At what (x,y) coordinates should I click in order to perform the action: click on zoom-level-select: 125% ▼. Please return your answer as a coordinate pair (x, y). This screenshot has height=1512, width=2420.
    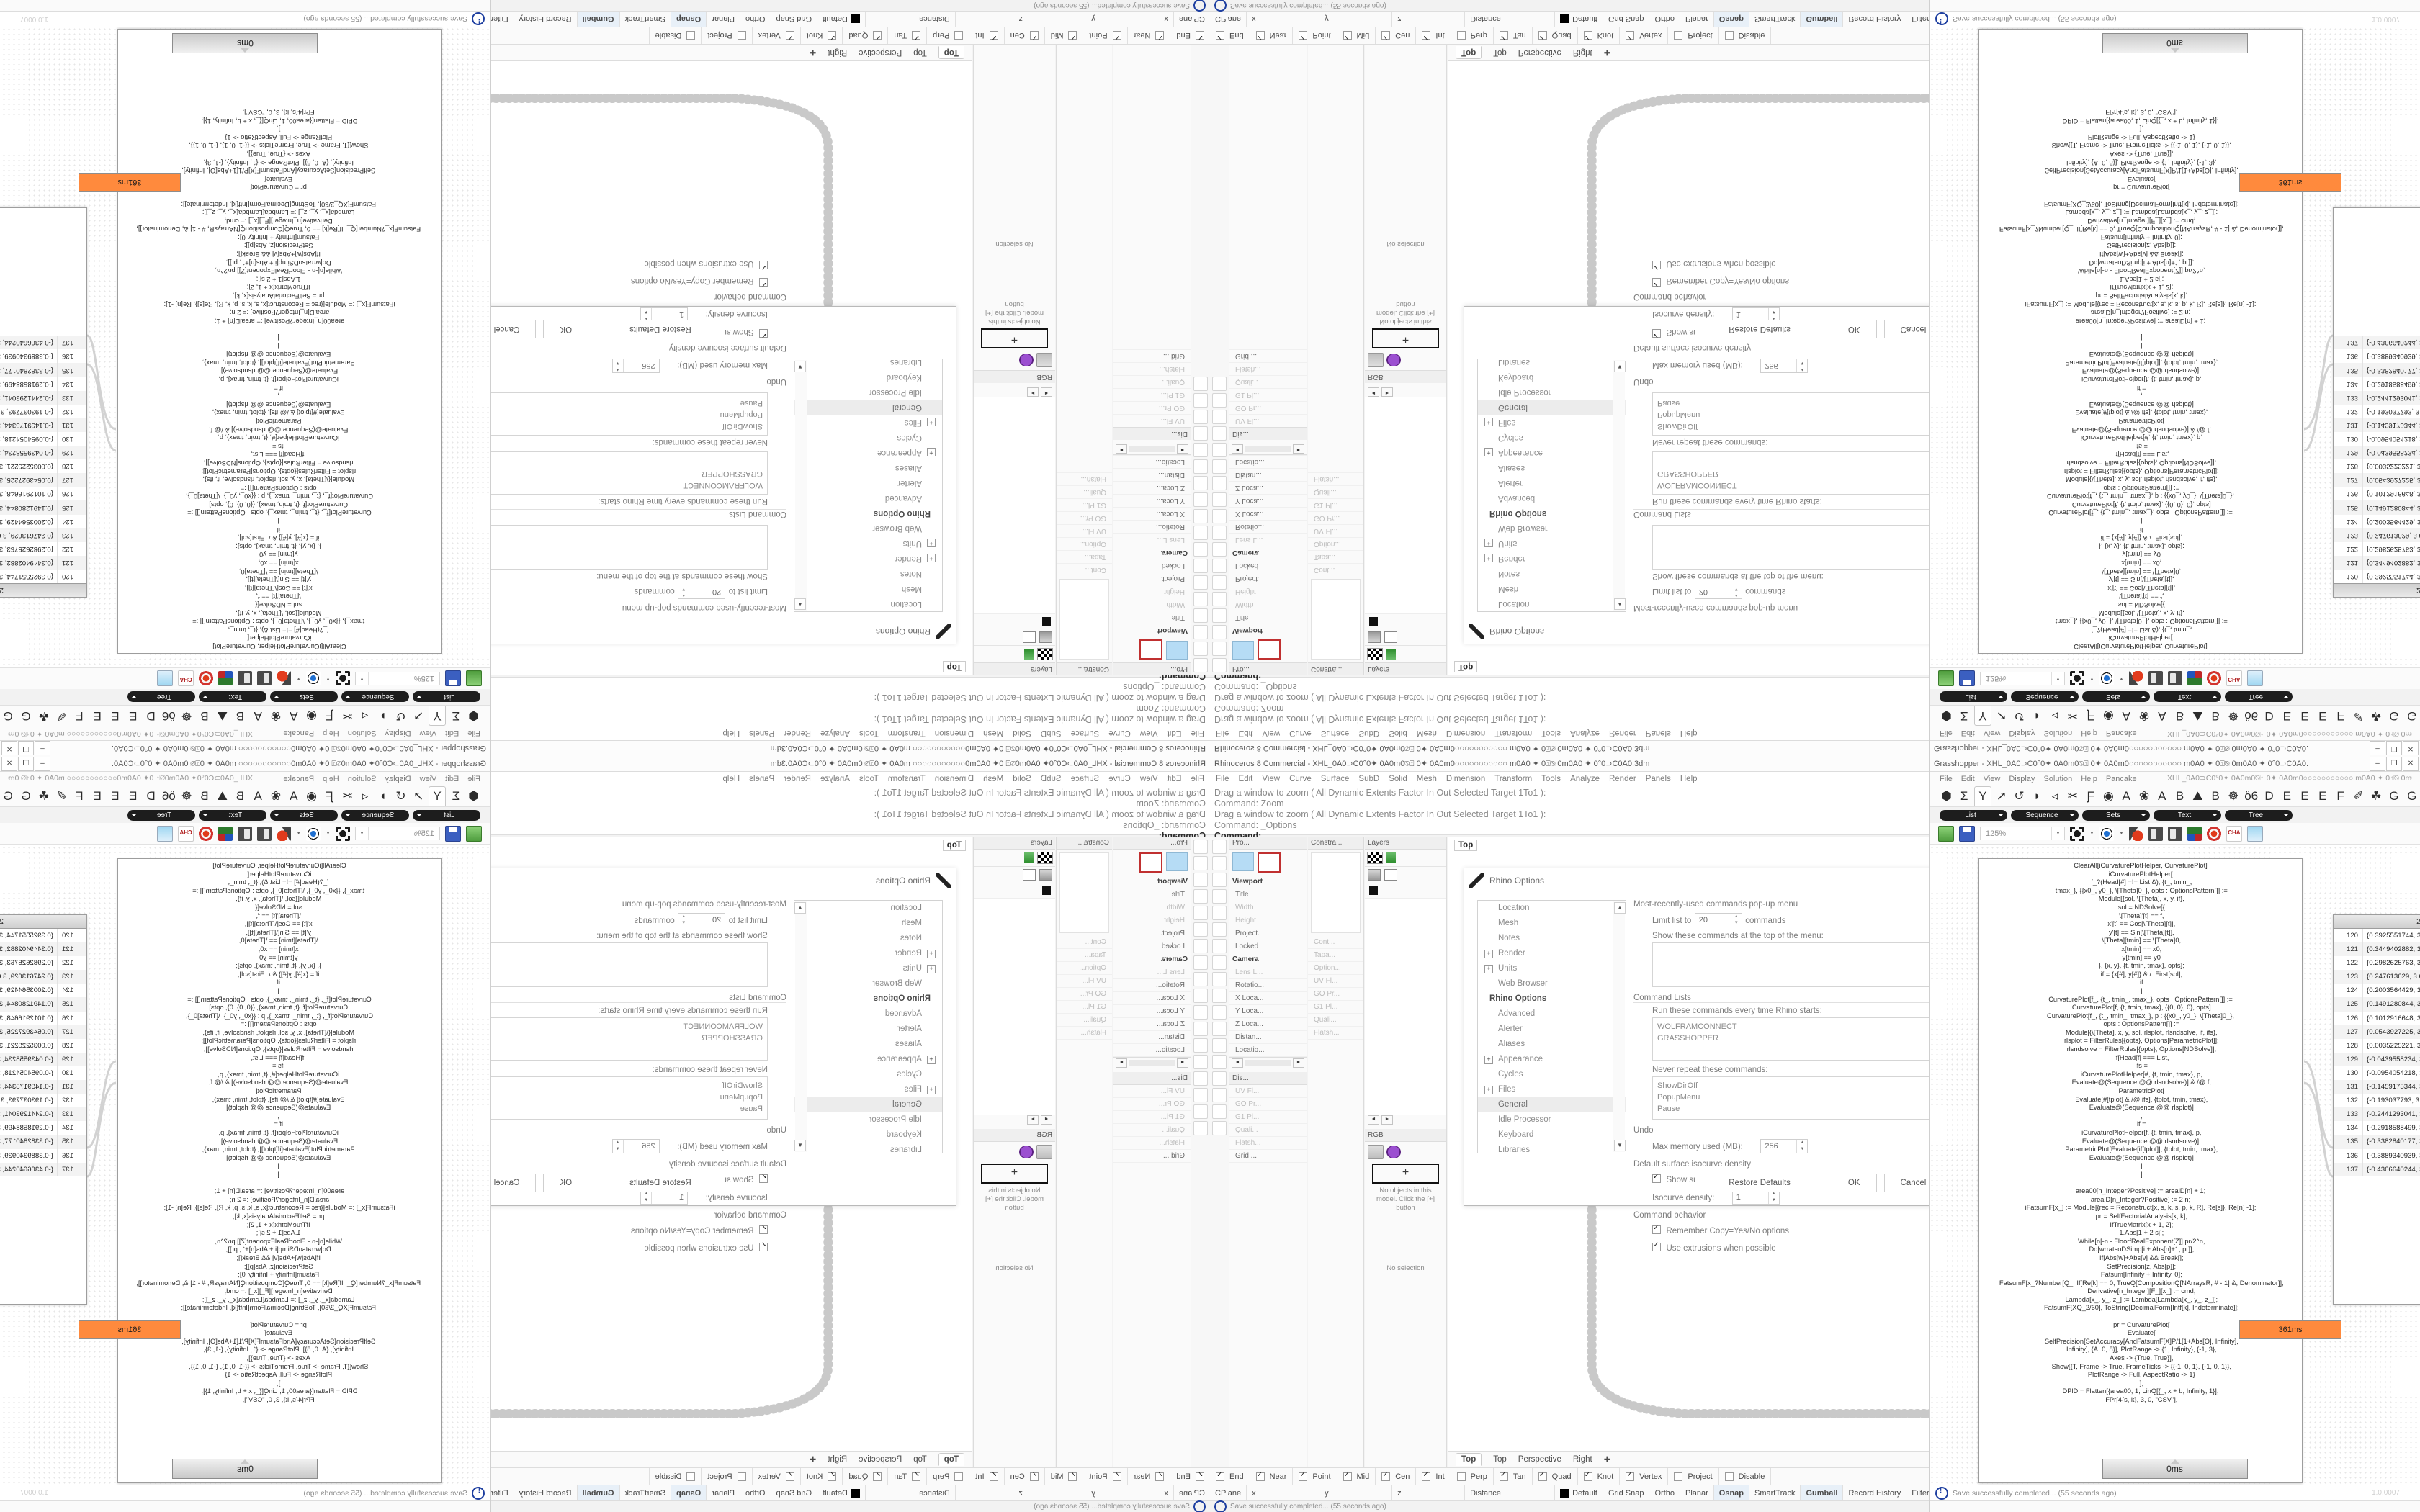
    Looking at the image, I should click on (397, 833).